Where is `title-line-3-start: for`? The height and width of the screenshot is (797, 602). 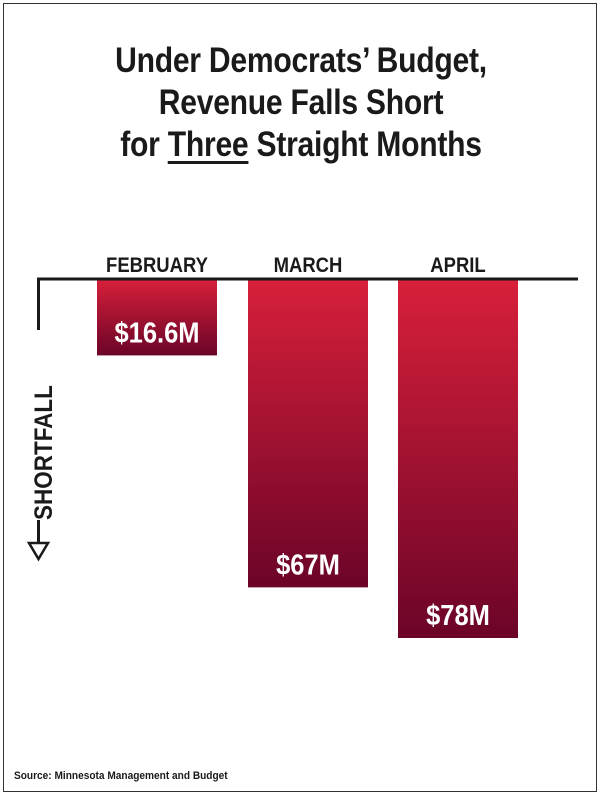
title-line-3-start: for is located at coordinates (144, 144).